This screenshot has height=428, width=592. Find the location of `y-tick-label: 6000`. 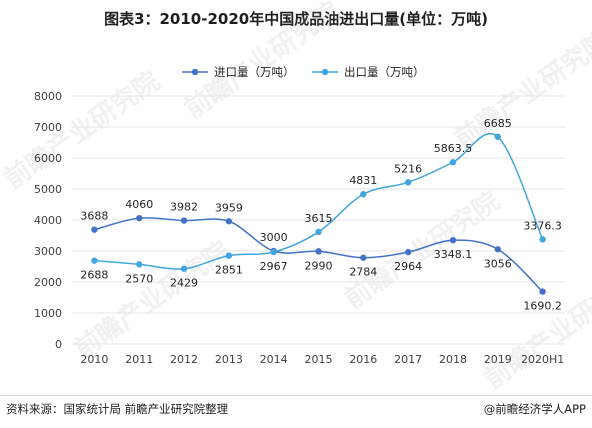

y-tick-label: 6000 is located at coordinates (48, 158).